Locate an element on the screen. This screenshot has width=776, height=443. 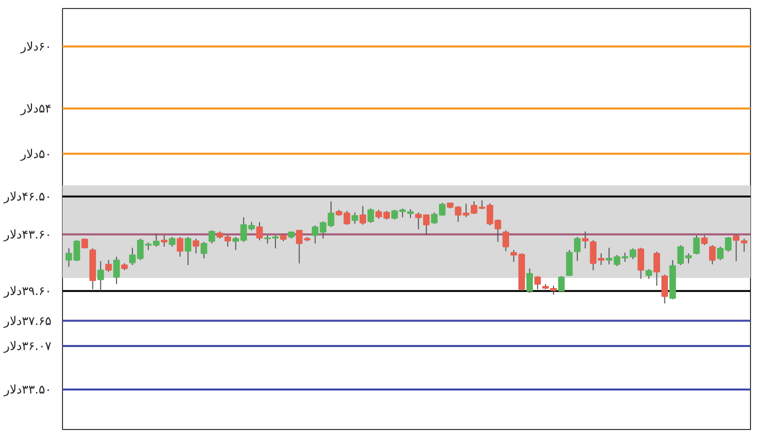
y-tick-label: ۳۷.۶۵دلار is located at coordinates (27, 321).